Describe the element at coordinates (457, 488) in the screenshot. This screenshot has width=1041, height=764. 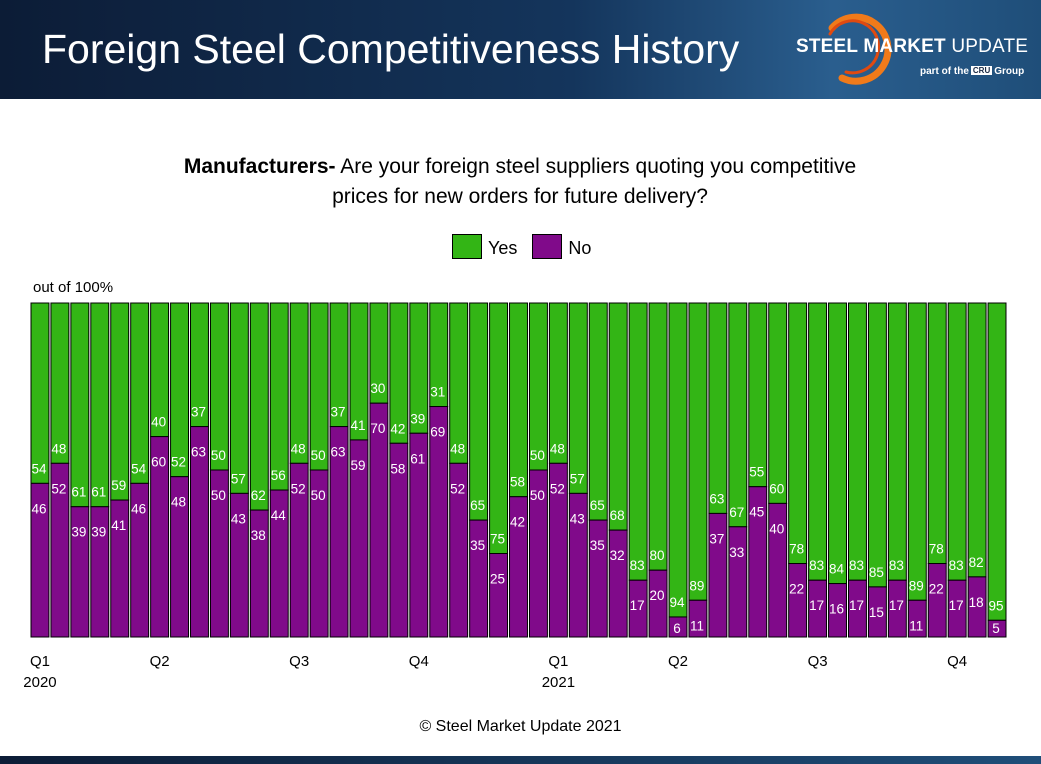
I see `label-no-21: 52` at that location.